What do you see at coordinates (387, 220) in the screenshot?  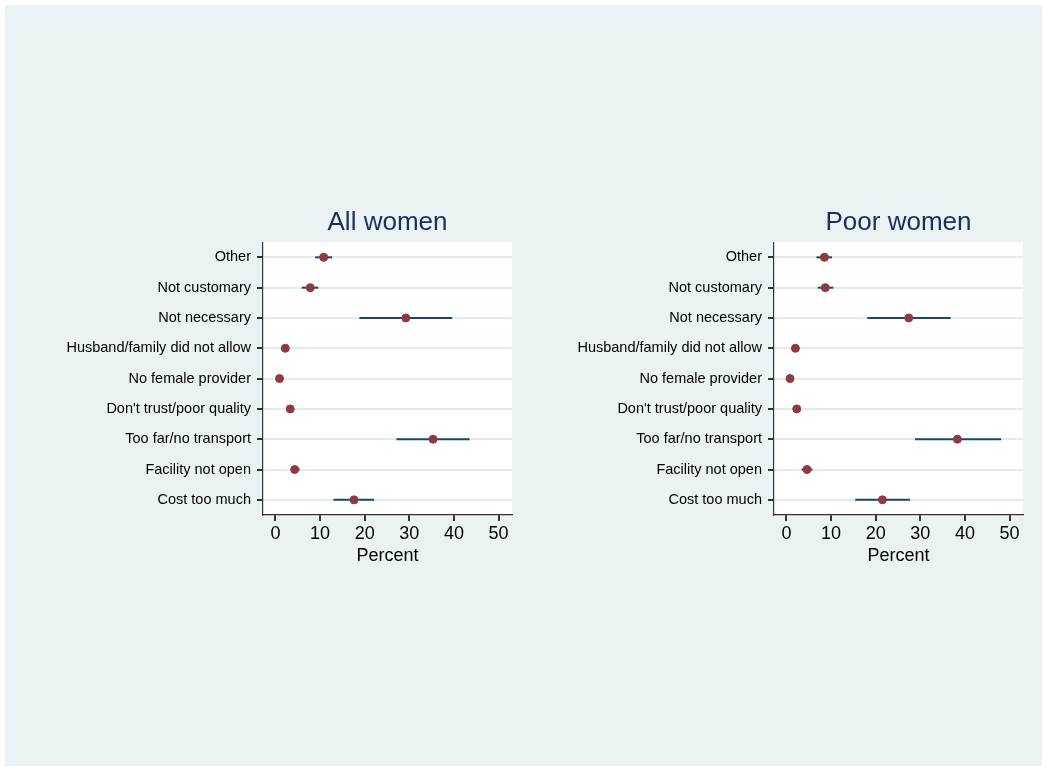 I see `chart-title: All women` at bounding box center [387, 220].